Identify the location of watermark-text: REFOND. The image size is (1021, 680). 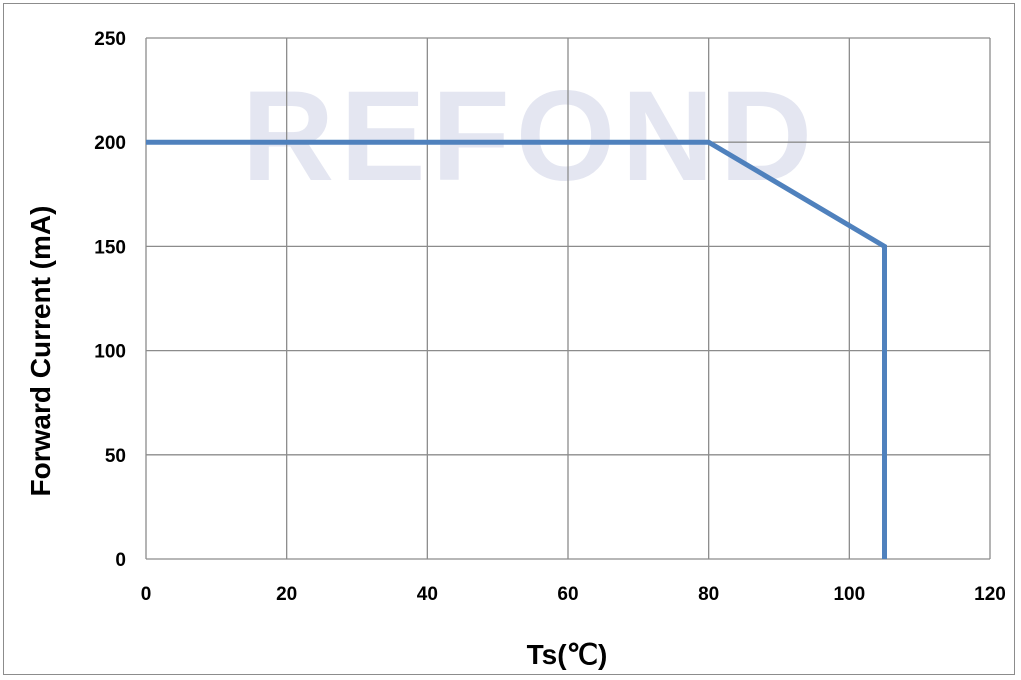
(530, 136).